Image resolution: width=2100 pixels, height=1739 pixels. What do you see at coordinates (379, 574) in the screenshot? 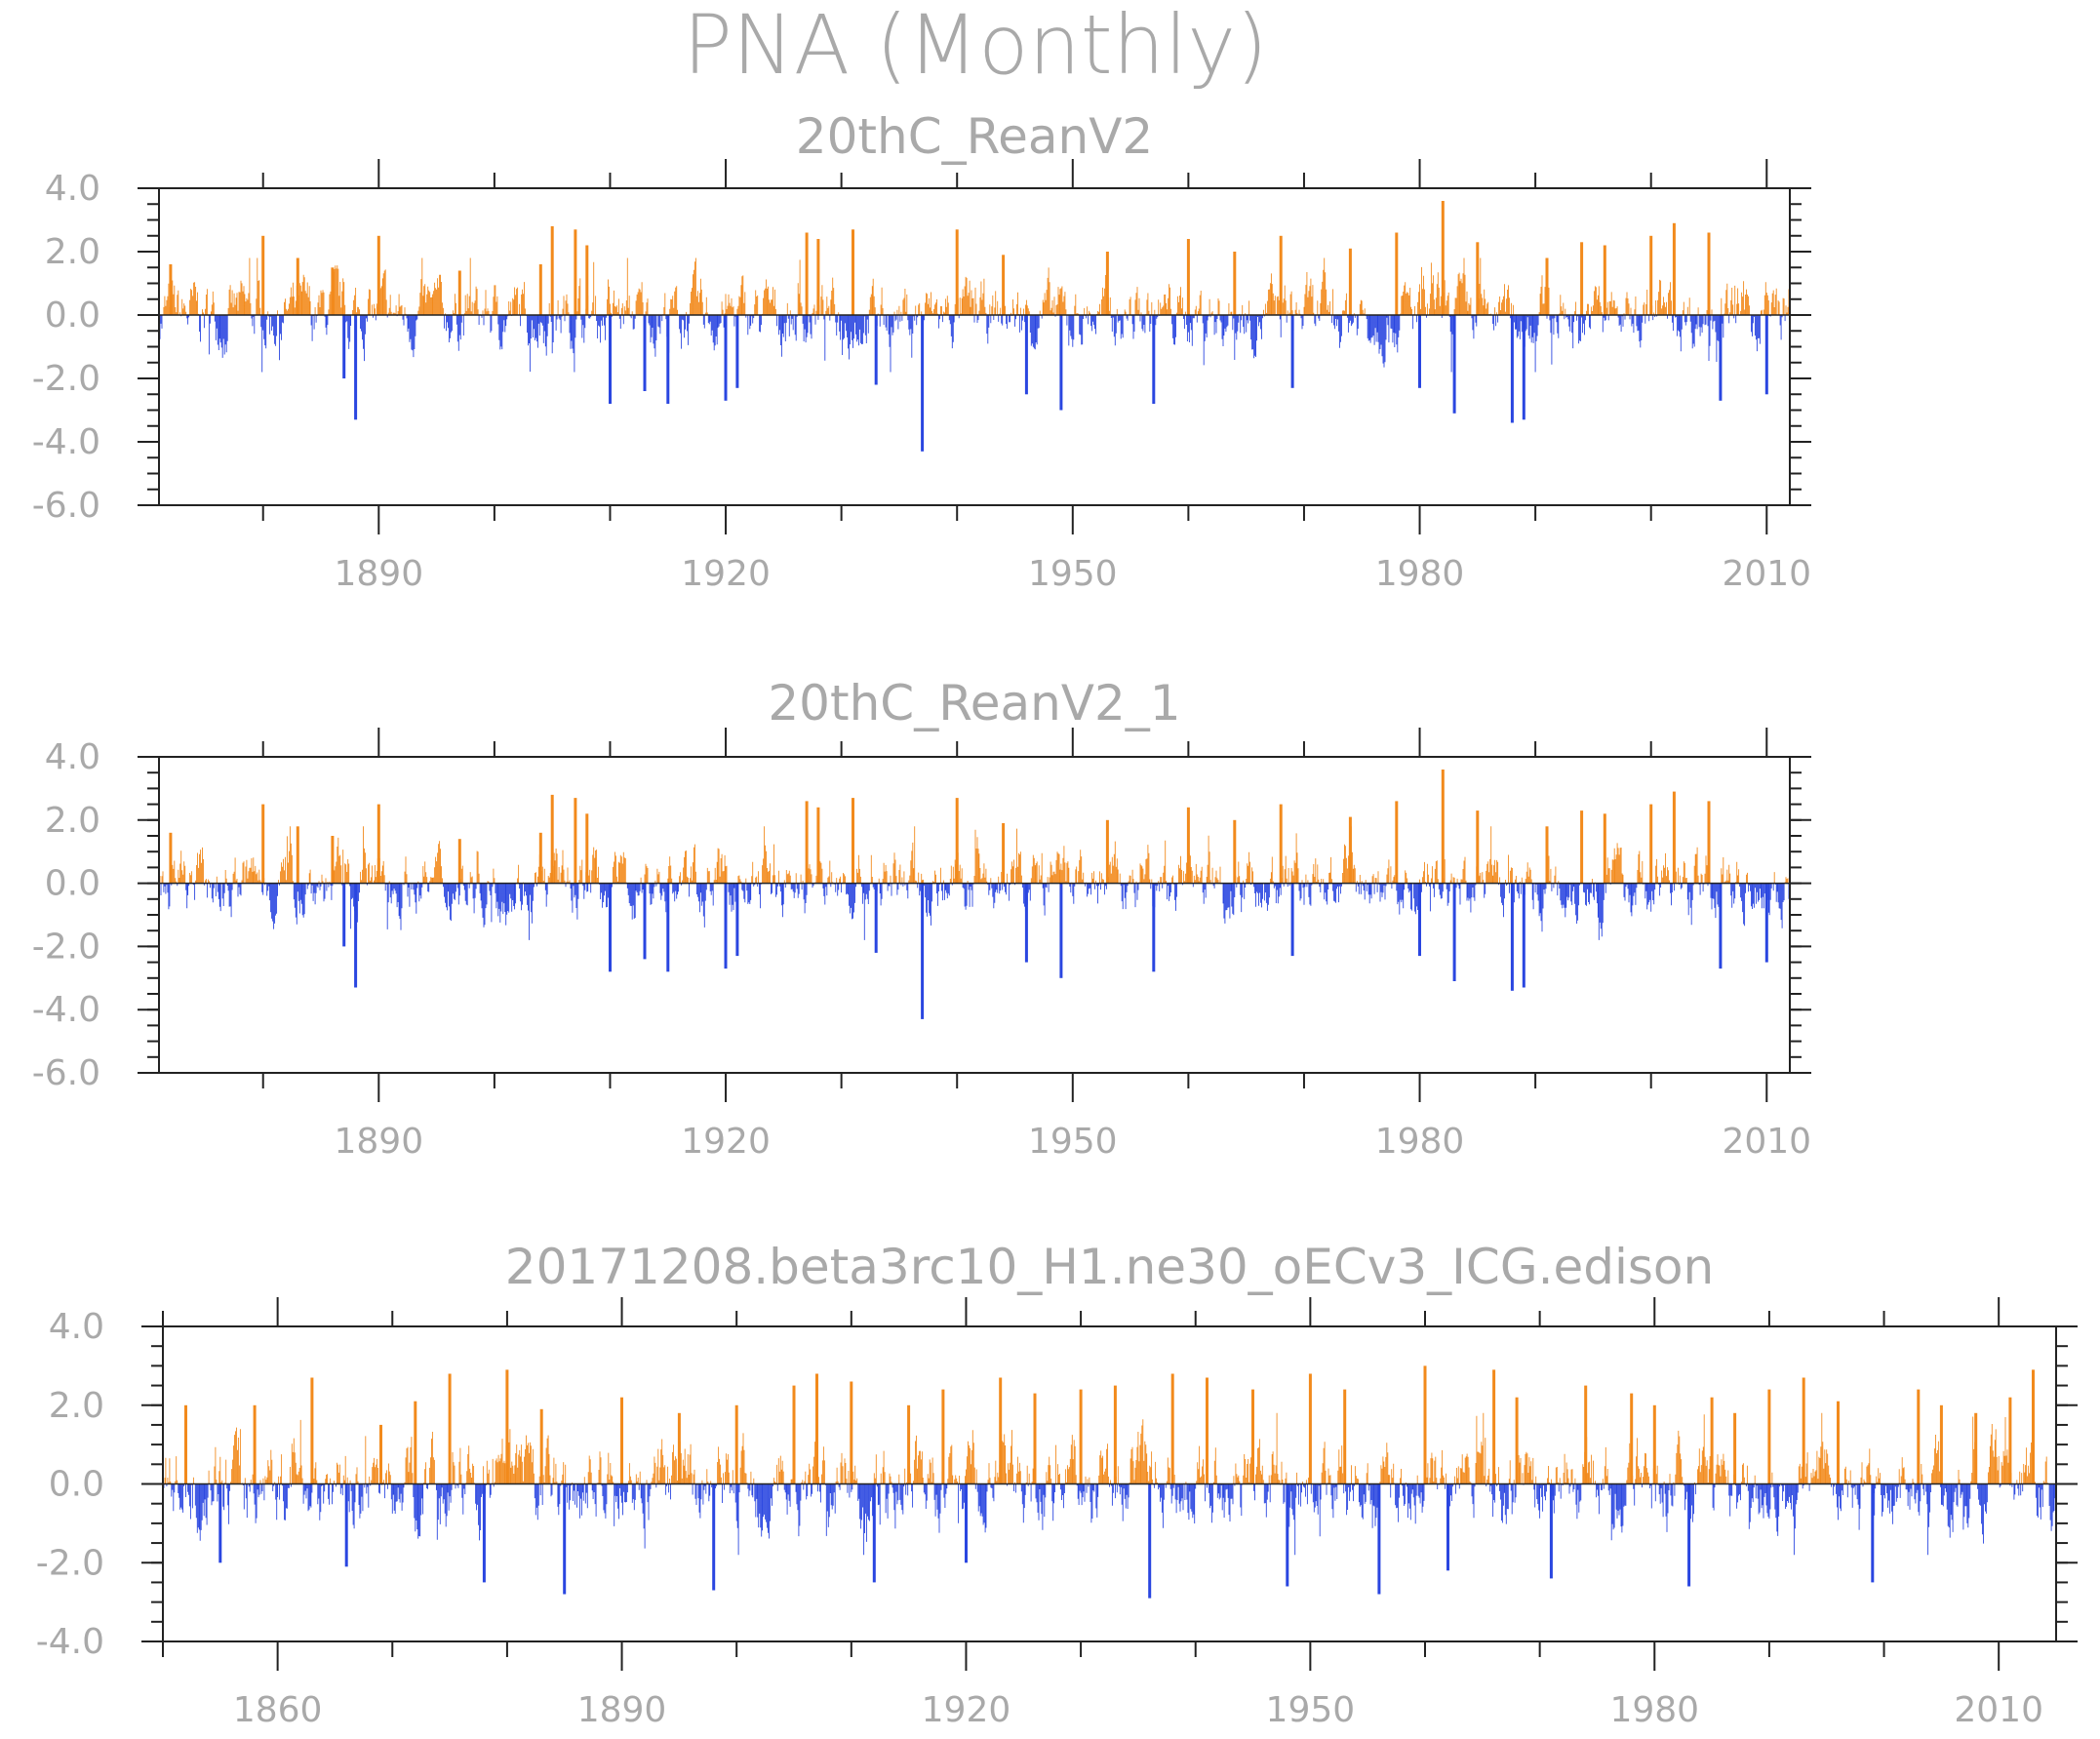
I see `x-tick-label: 1890` at bounding box center [379, 574].